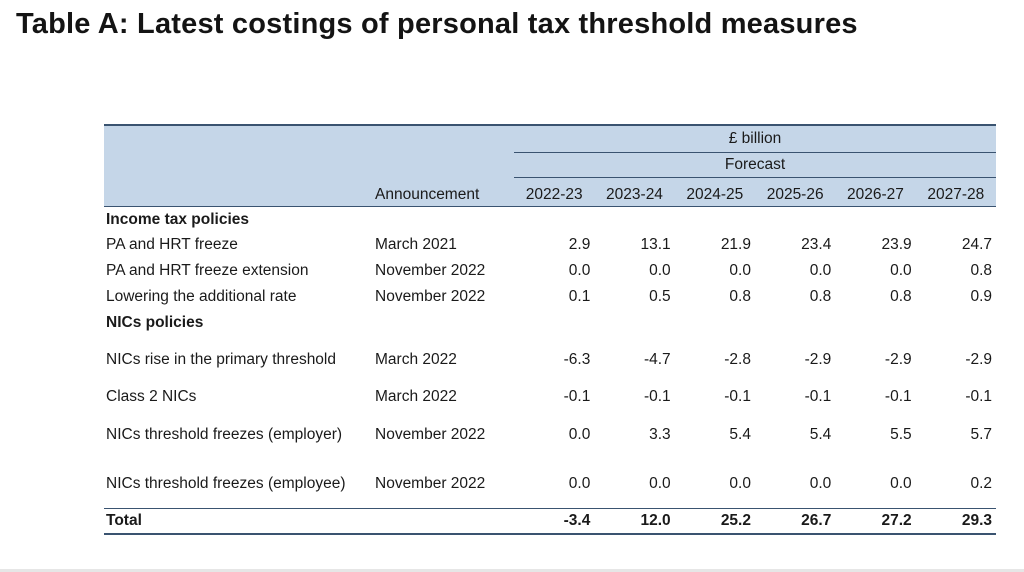  I want to click on header-row-unit: £ billion, so click(550, 138).